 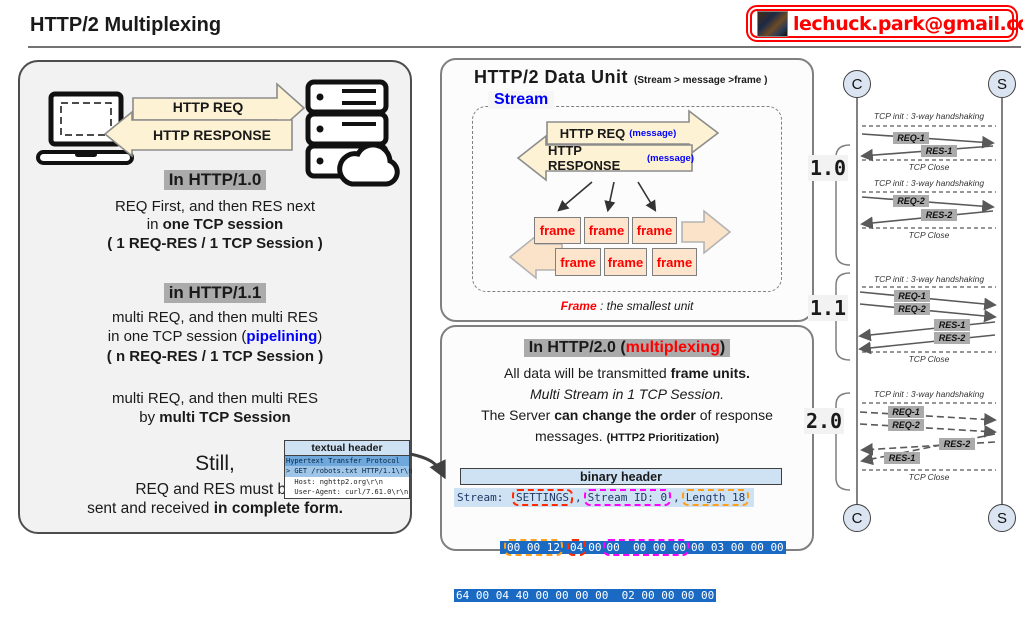 I want to click on http2-req-arrow, so click(x=633, y=133).